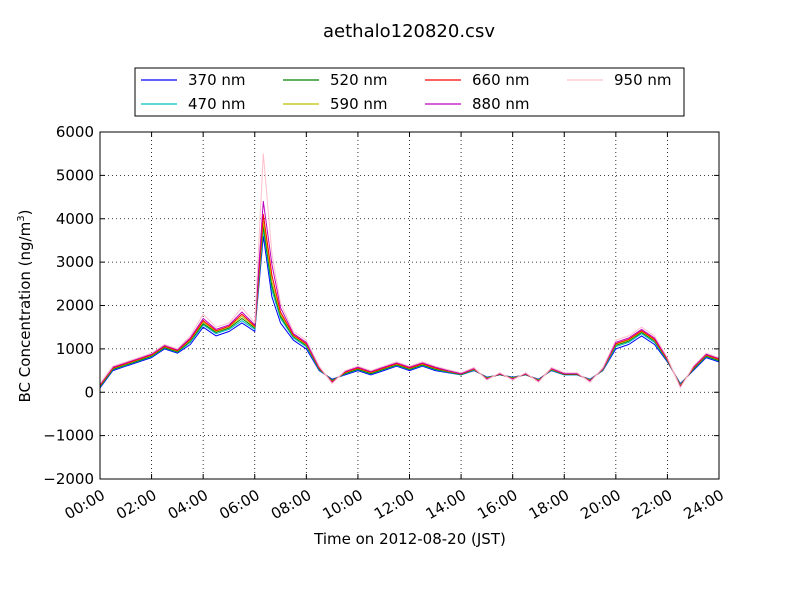 Image resolution: width=800 pixels, height=604 pixels. I want to click on y-tick-label: −1000, so click(68, 436).